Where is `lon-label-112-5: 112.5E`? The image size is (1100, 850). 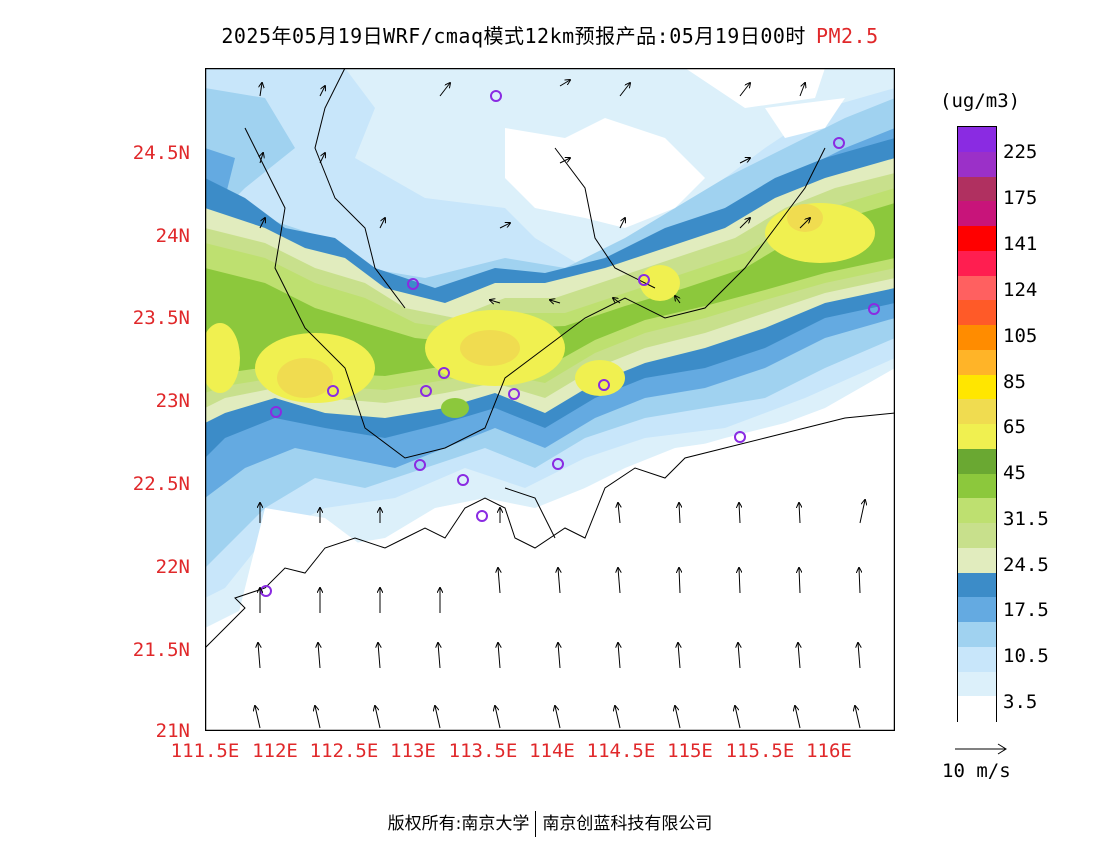
lon-label-112-5: 112.5E is located at coordinates (344, 751).